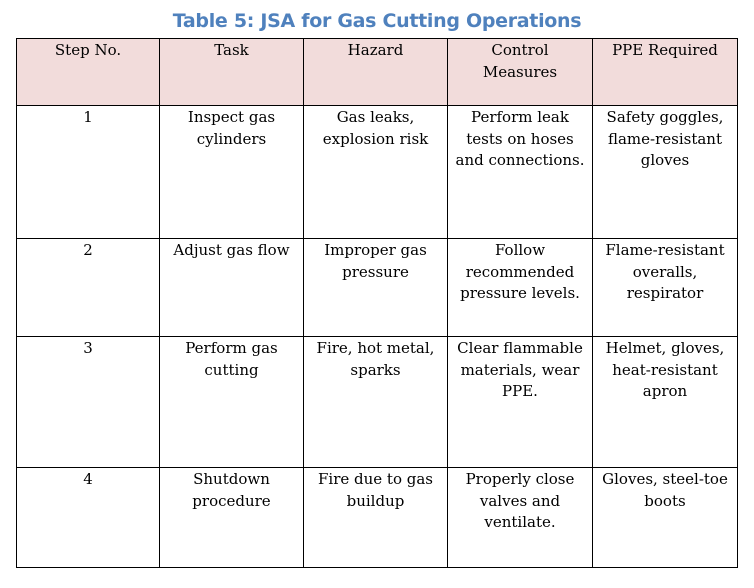  What do you see at coordinates (88, 287) in the screenshot?
I see `cell-step-no: 2` at bounding box center [88, 287].